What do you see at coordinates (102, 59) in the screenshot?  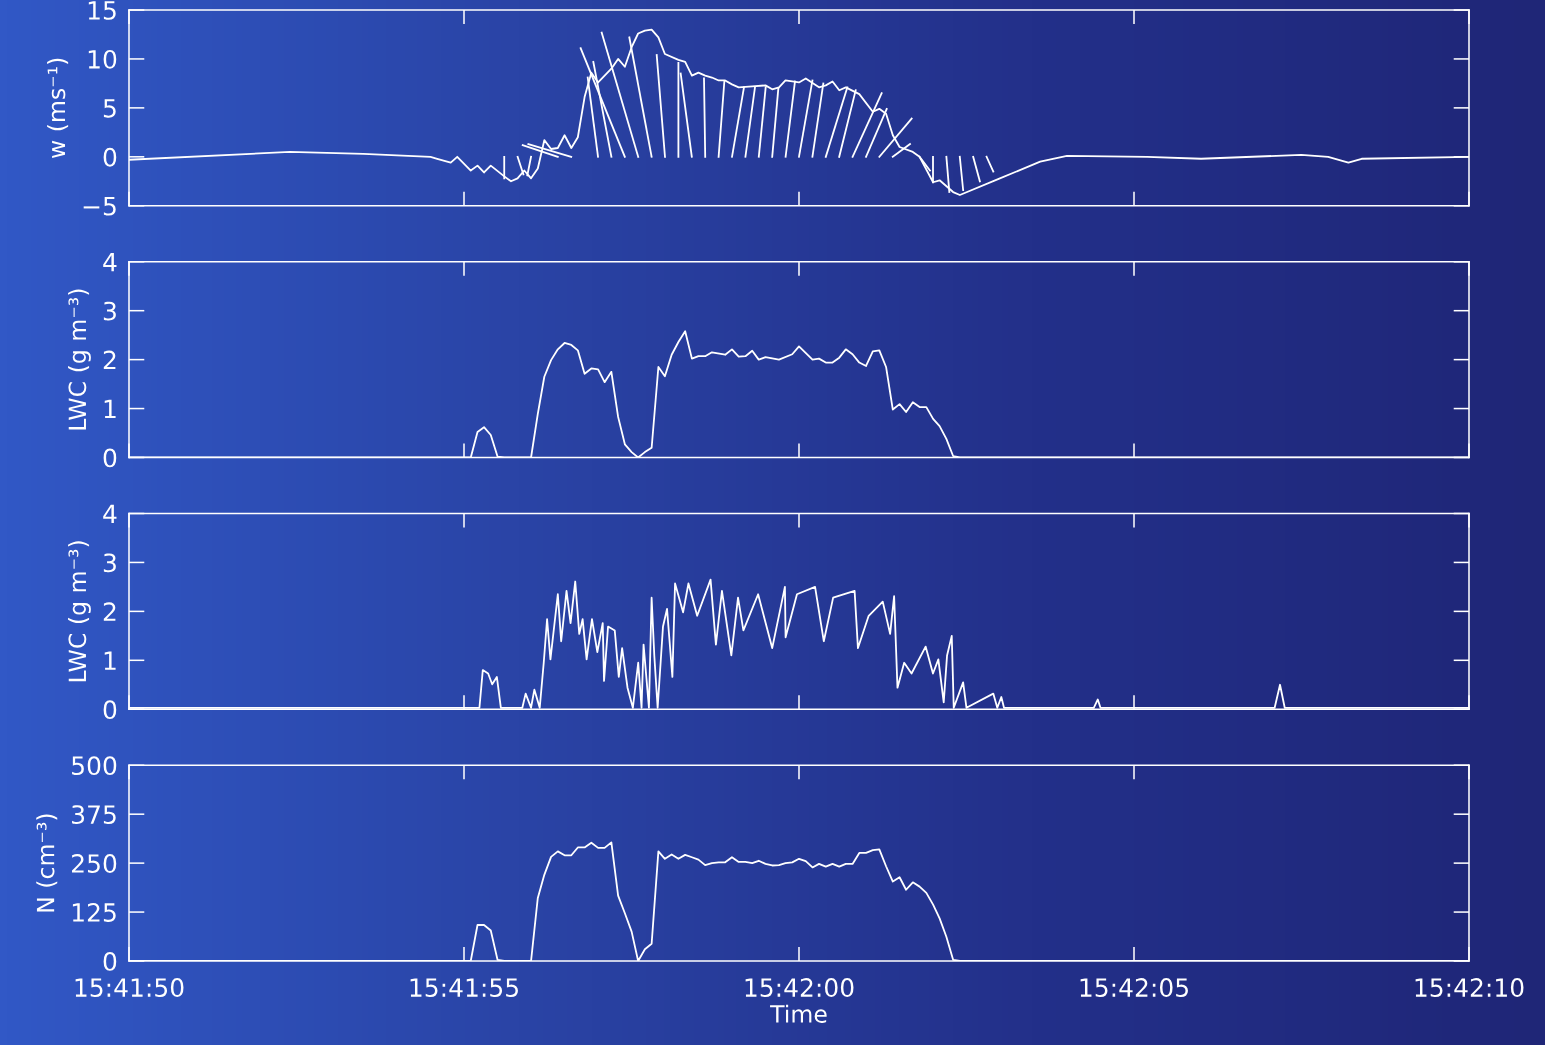 I see `y-tick-label: 10` at bounding box center [102, 59].